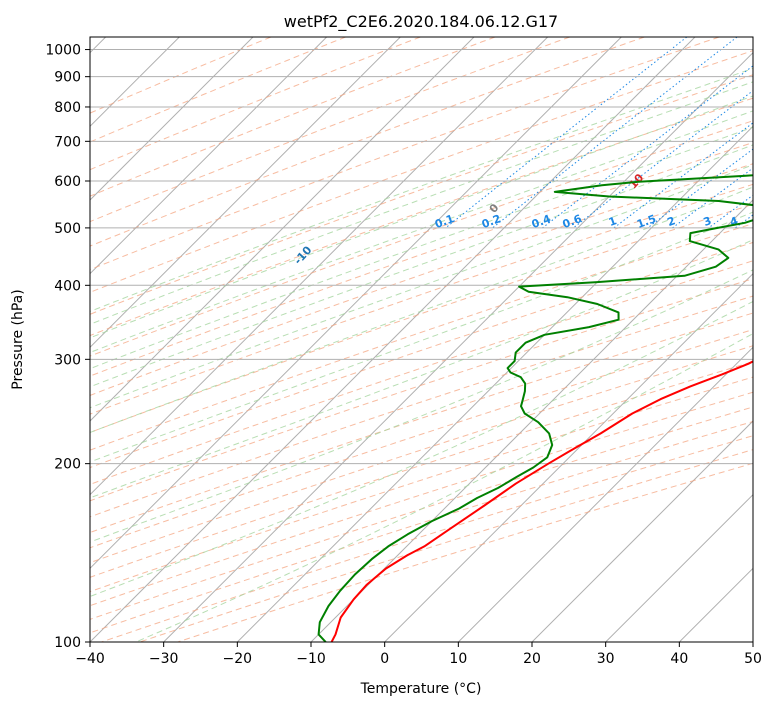  Describe the element at coordinates (67, 108) in the screenshot. I see `y-tick-label: 800` at that location.